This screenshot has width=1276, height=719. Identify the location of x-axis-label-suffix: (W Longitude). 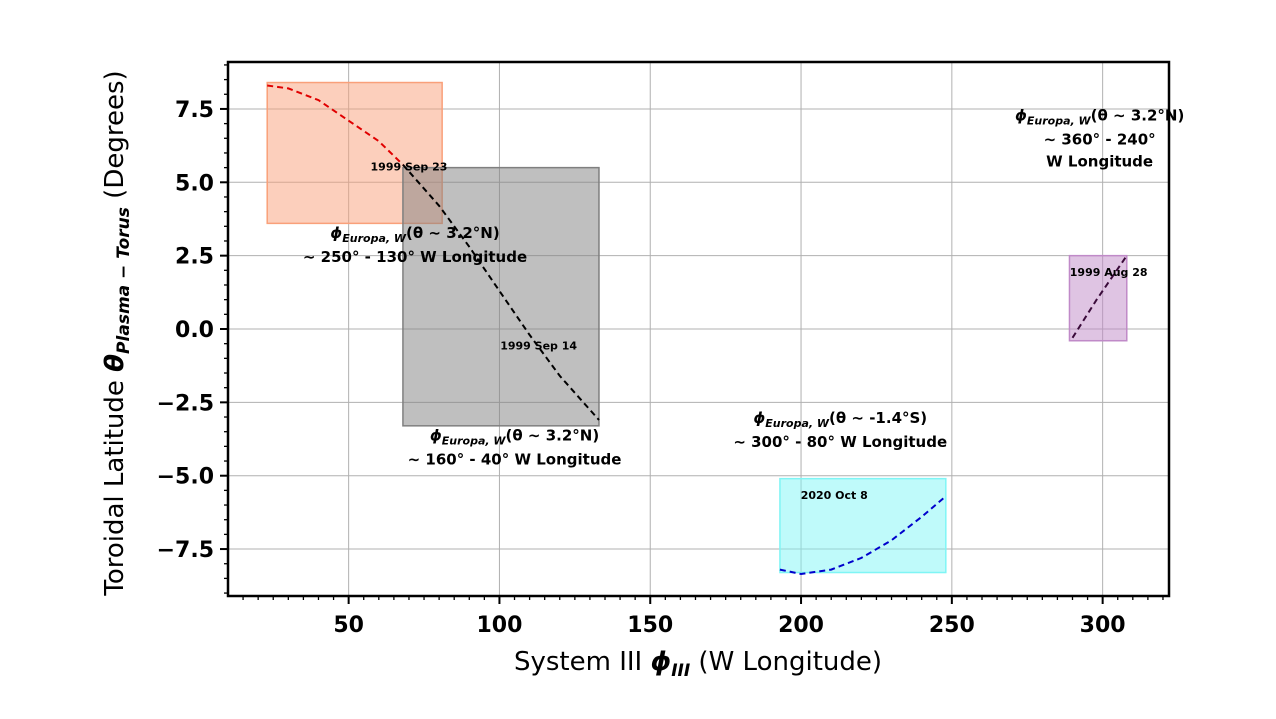
(786, 662).